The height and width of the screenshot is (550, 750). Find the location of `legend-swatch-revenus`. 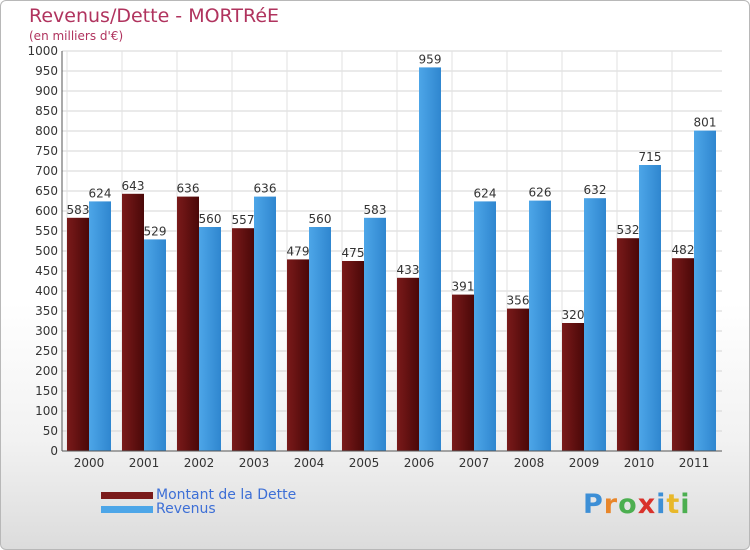

legend-swatch-revenus is located at coordinates (127, 509).